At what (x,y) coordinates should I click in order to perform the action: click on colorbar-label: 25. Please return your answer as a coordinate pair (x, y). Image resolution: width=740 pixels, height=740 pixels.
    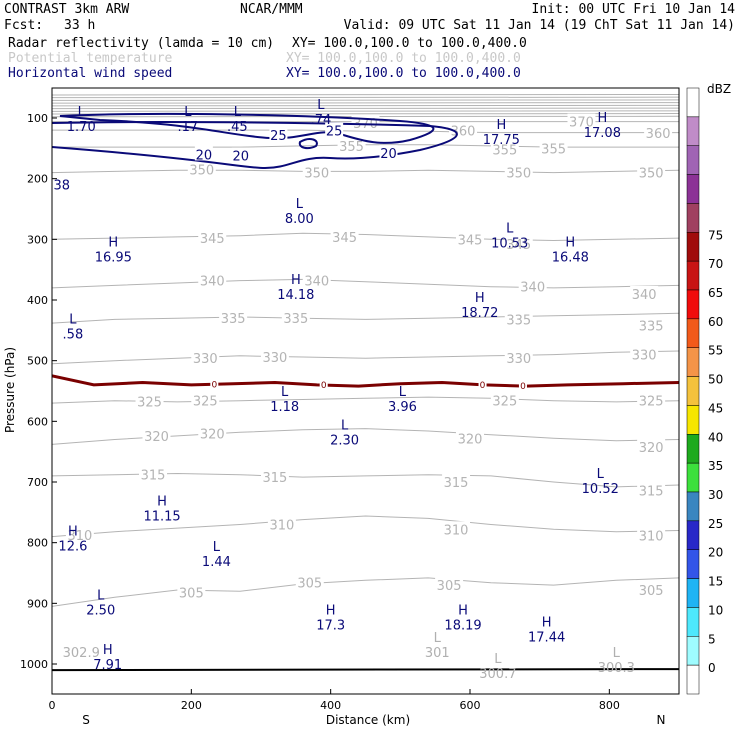
    Looking at the image, I should click on (715, 524).